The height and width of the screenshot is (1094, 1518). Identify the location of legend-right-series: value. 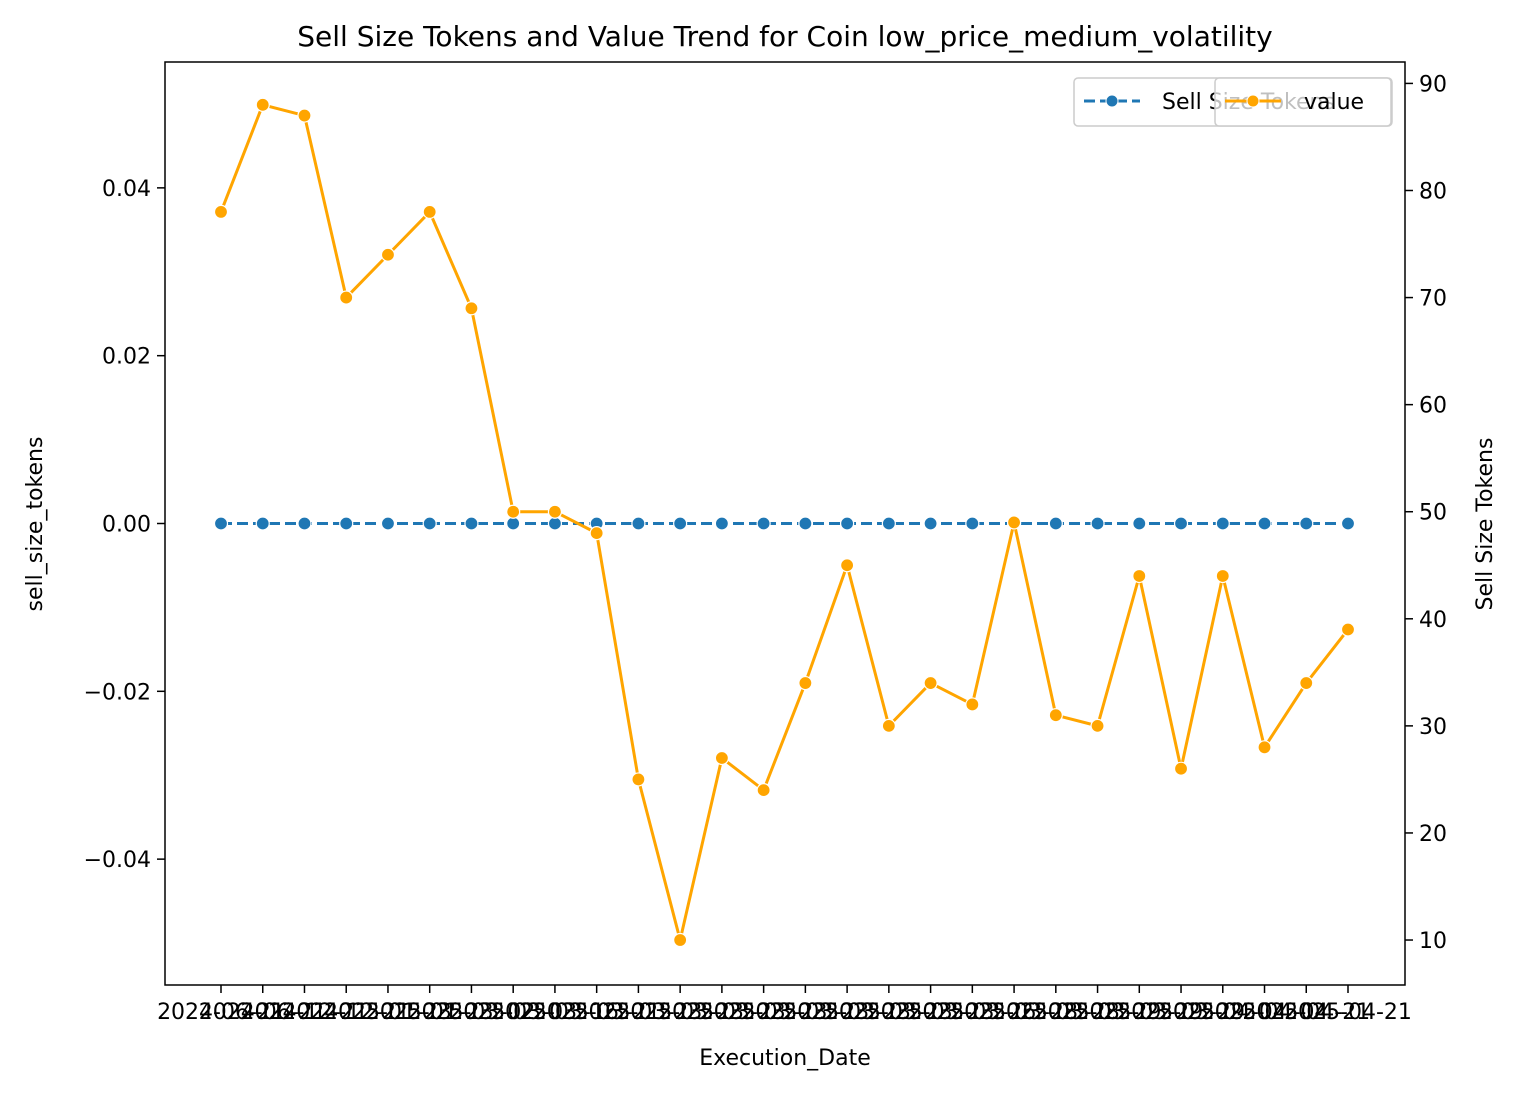
(1303, 102).